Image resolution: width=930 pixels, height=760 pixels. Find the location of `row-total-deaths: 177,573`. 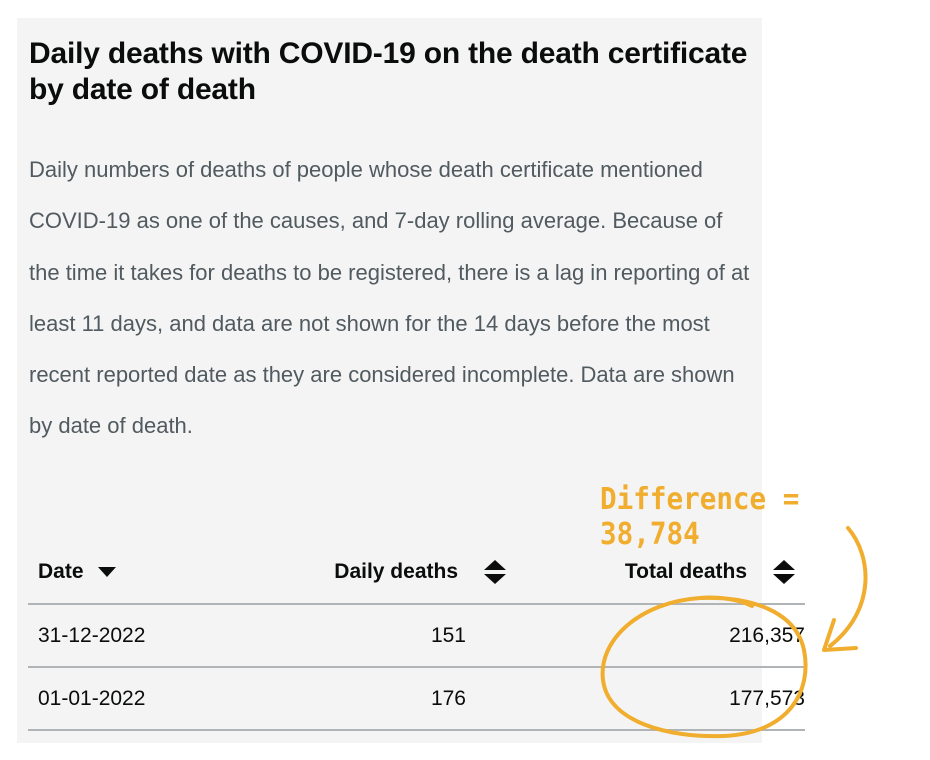

row-total-deaths: 177,573 is located at coordinates (660, 699).